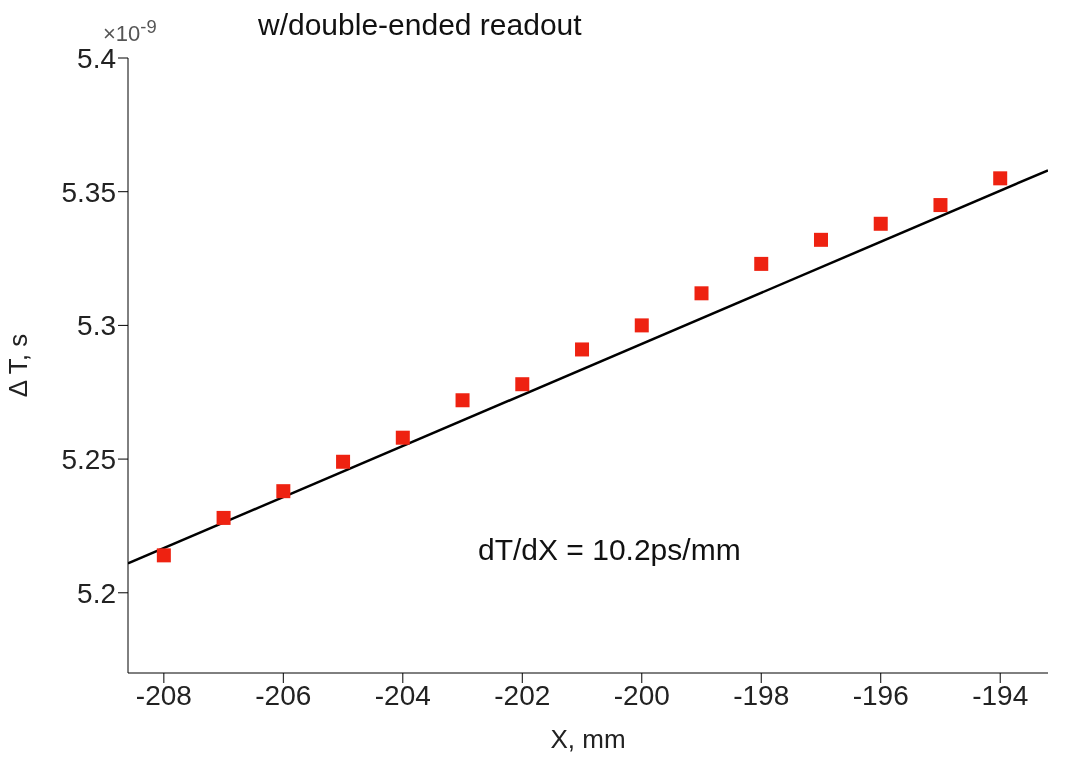 The image size is (1066, 766). Describe the element at coordinates (96, 593) in the screenshot. I see `y-tick-label: 5.2` at that location.